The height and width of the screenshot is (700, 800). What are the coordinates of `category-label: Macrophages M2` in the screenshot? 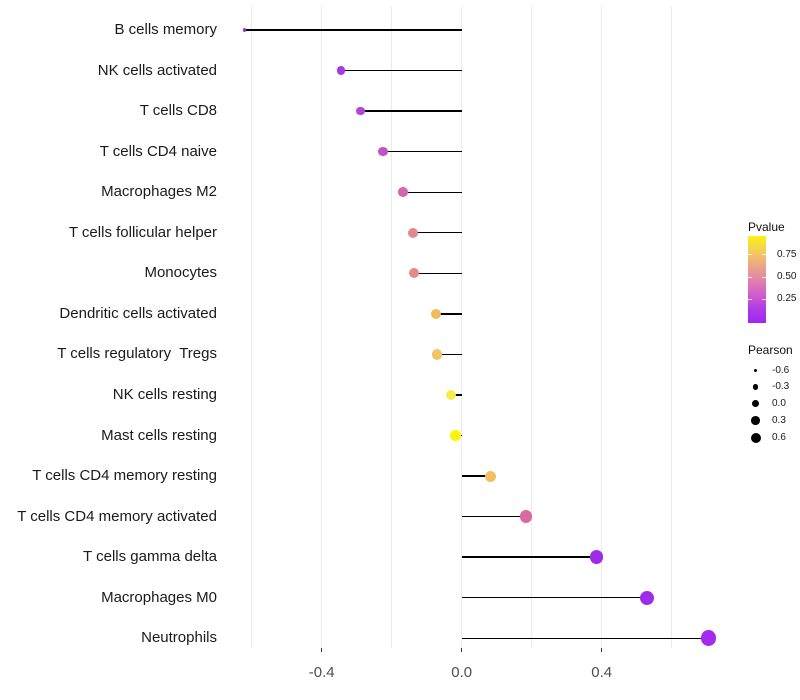 It's located at (159, 192).